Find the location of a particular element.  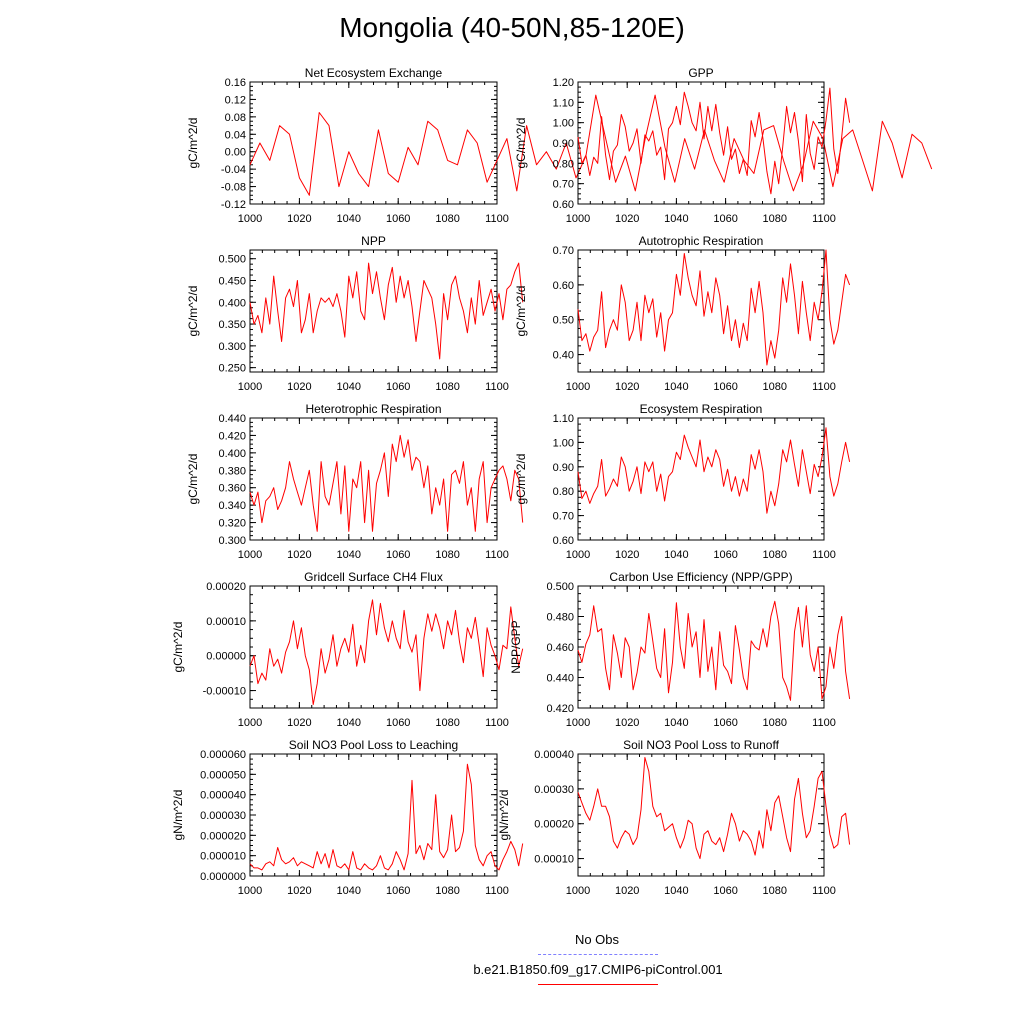

y-tick-label: 1.00 is located at coordinates (563, 124).